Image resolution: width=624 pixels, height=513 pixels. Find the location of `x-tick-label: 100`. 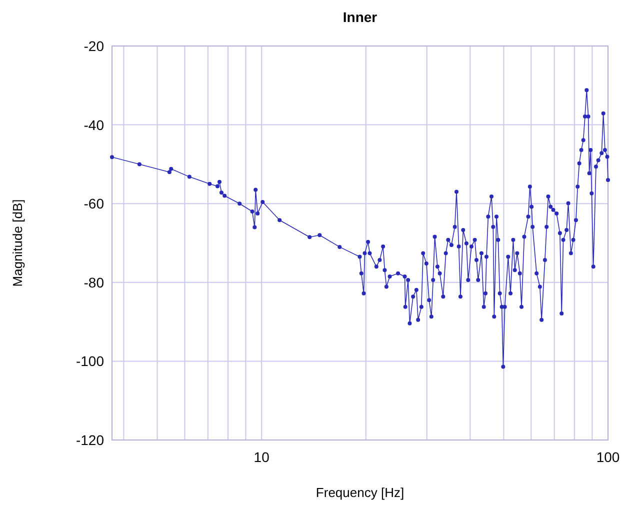

x-tick-label: 100 is located at coordinates (608, 457).